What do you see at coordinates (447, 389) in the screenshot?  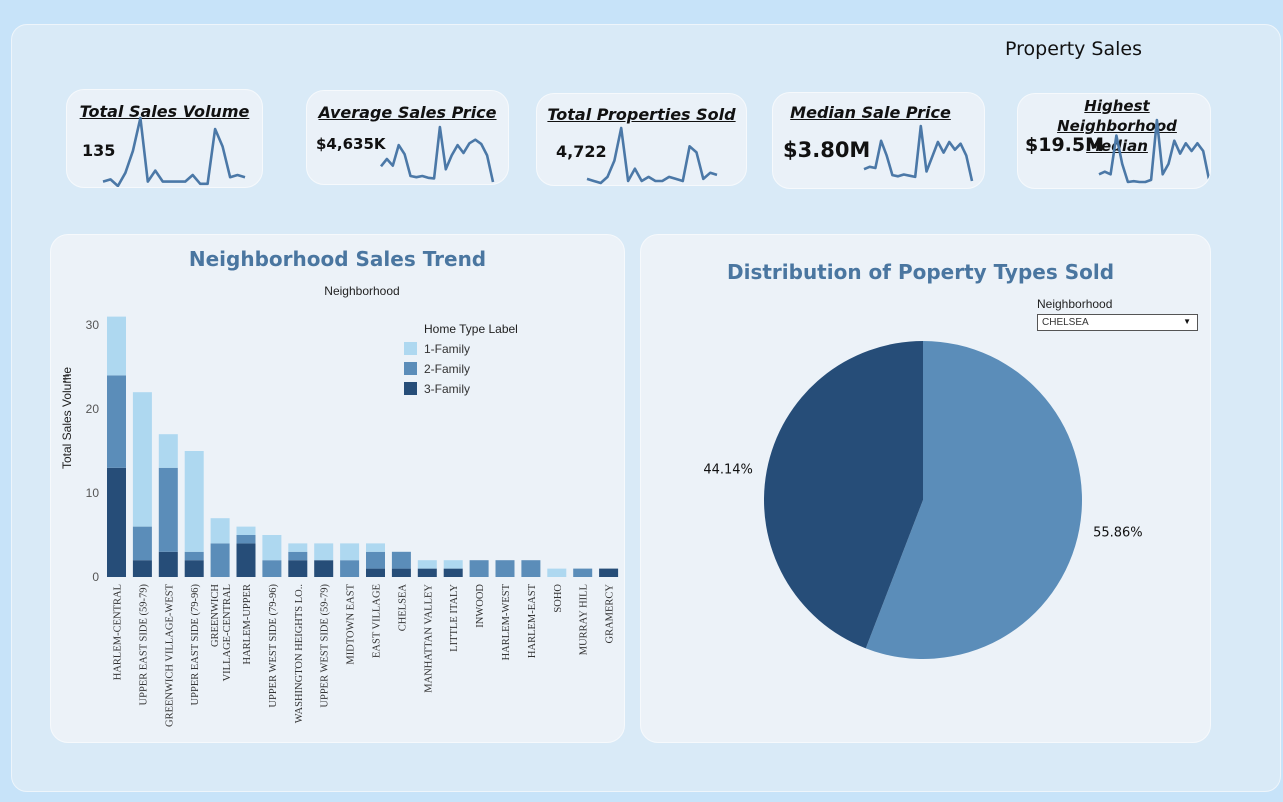 I see `legend-label: 3-Family` at bounding box center [447, 389].